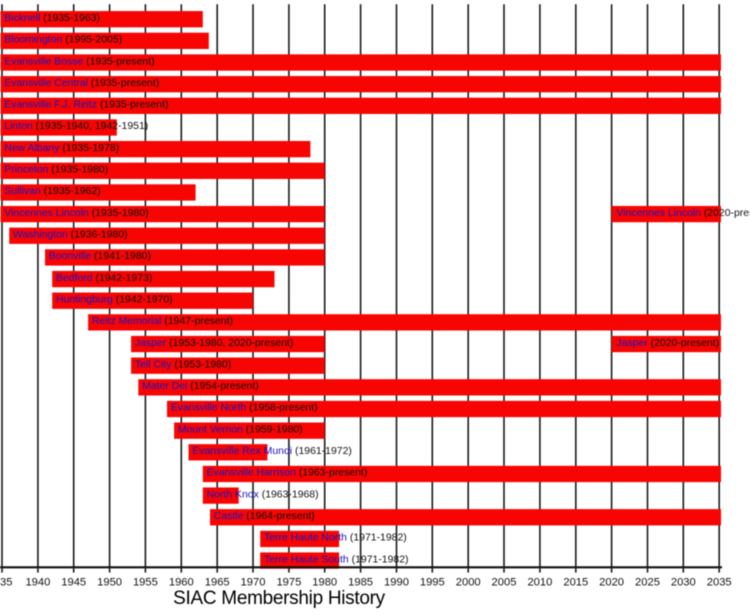 The width and height of the screenshot is (750, 616). Describe the element at coordinates (468, 582) in the screenshot. I see `svg-text: 2000` at that location.